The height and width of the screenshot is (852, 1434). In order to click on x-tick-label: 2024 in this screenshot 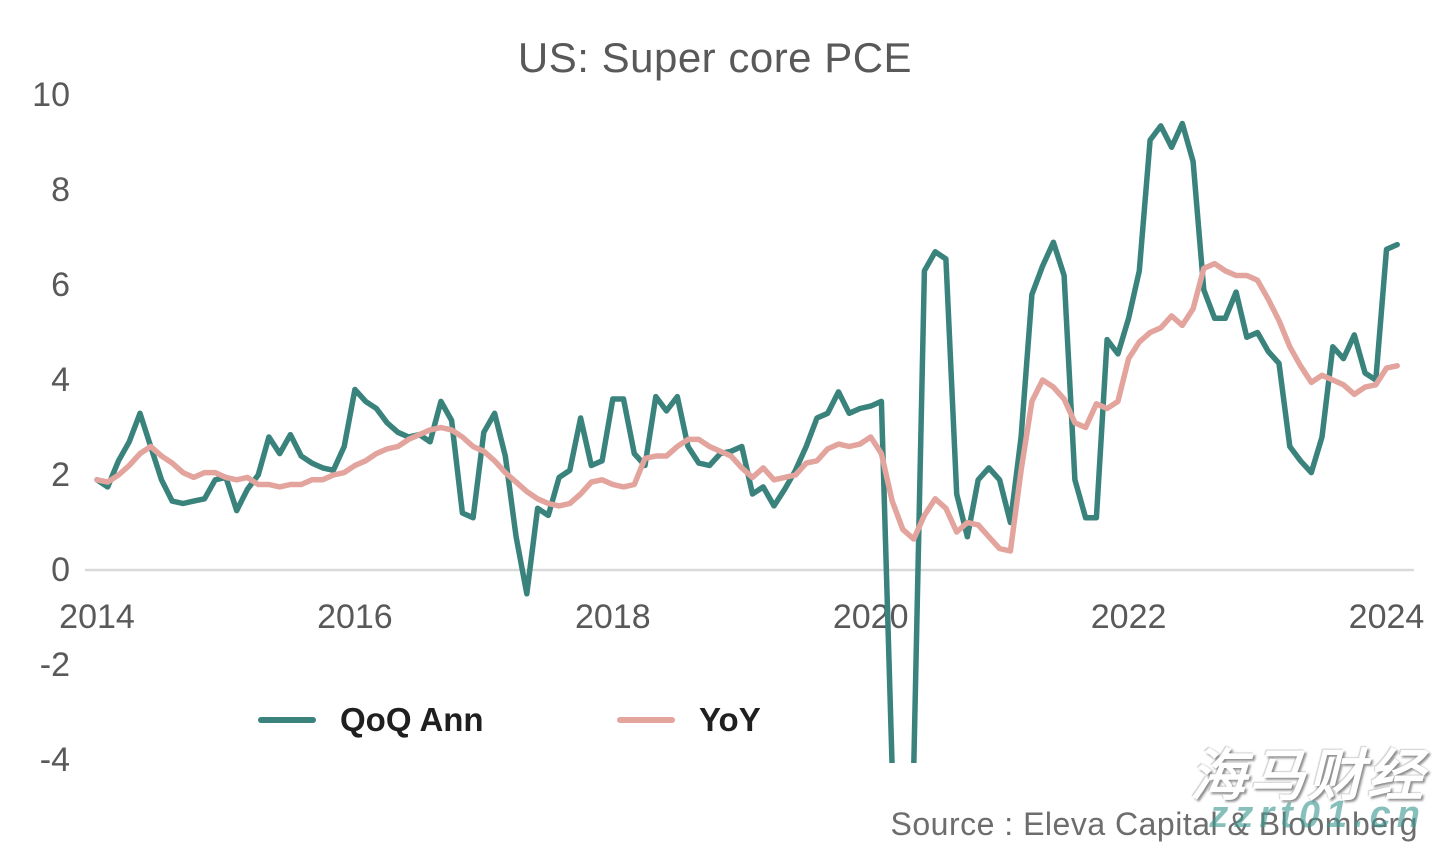, I will do `click(1386, 617)`.